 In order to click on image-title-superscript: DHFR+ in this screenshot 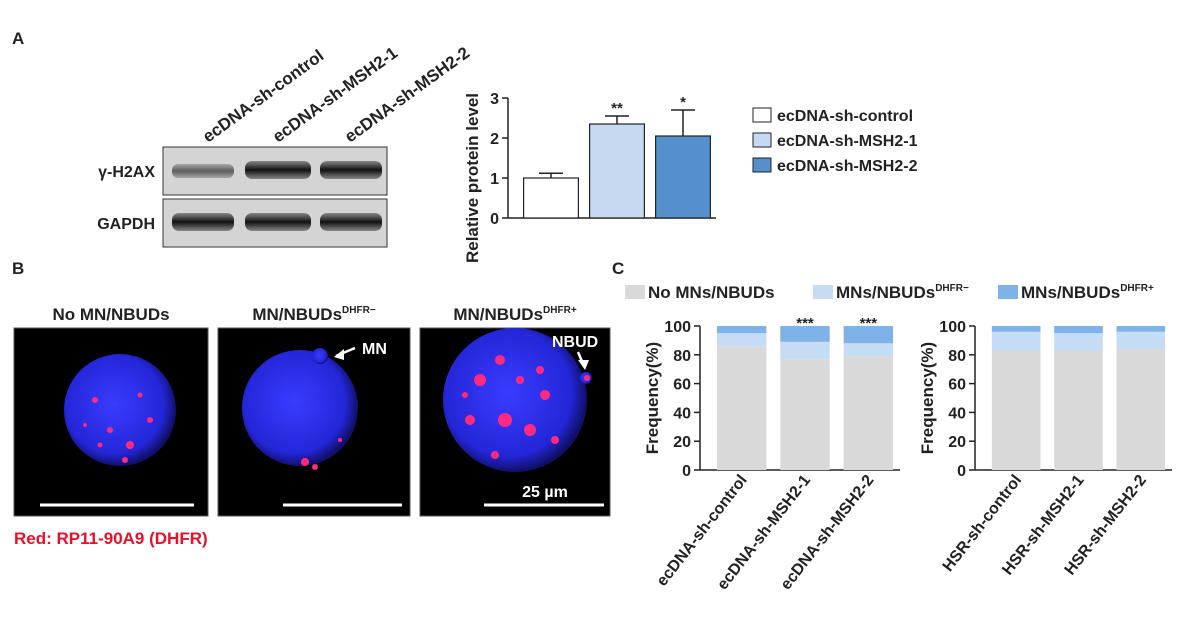, I will do `click(560, 310)`.